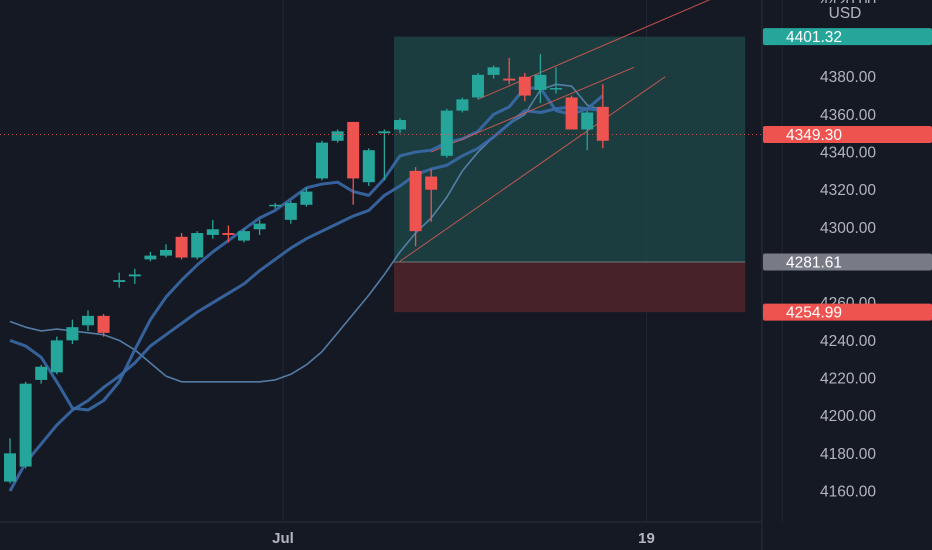 Image resolution: width=932 pixels, height=550 pixels. What do you see at coordinates (463, 538) in the screenshot?
I see `time-axis: Jul 19` at bounding box center [463, 538].